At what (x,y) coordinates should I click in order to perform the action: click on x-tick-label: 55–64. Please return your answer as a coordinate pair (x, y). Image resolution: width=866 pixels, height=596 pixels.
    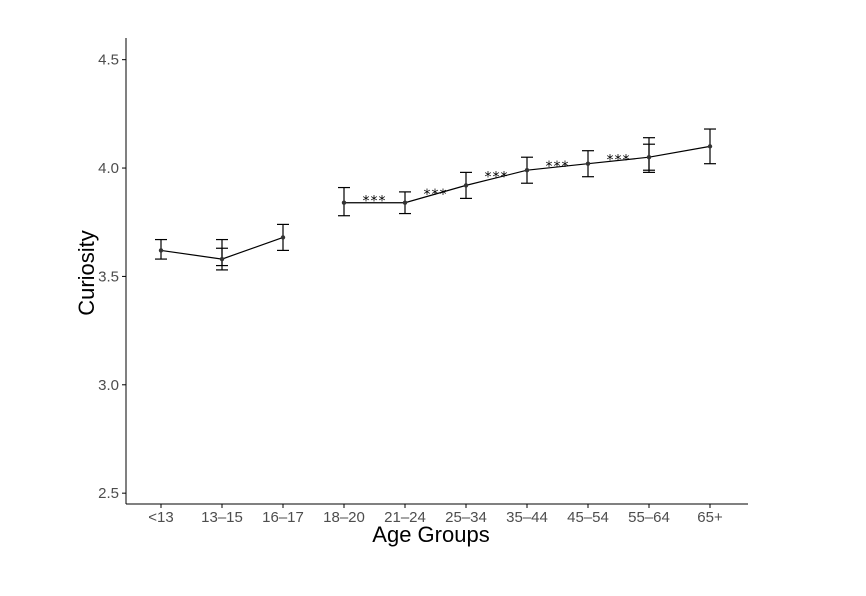
    Looking at the image, I should click on (649, 517).